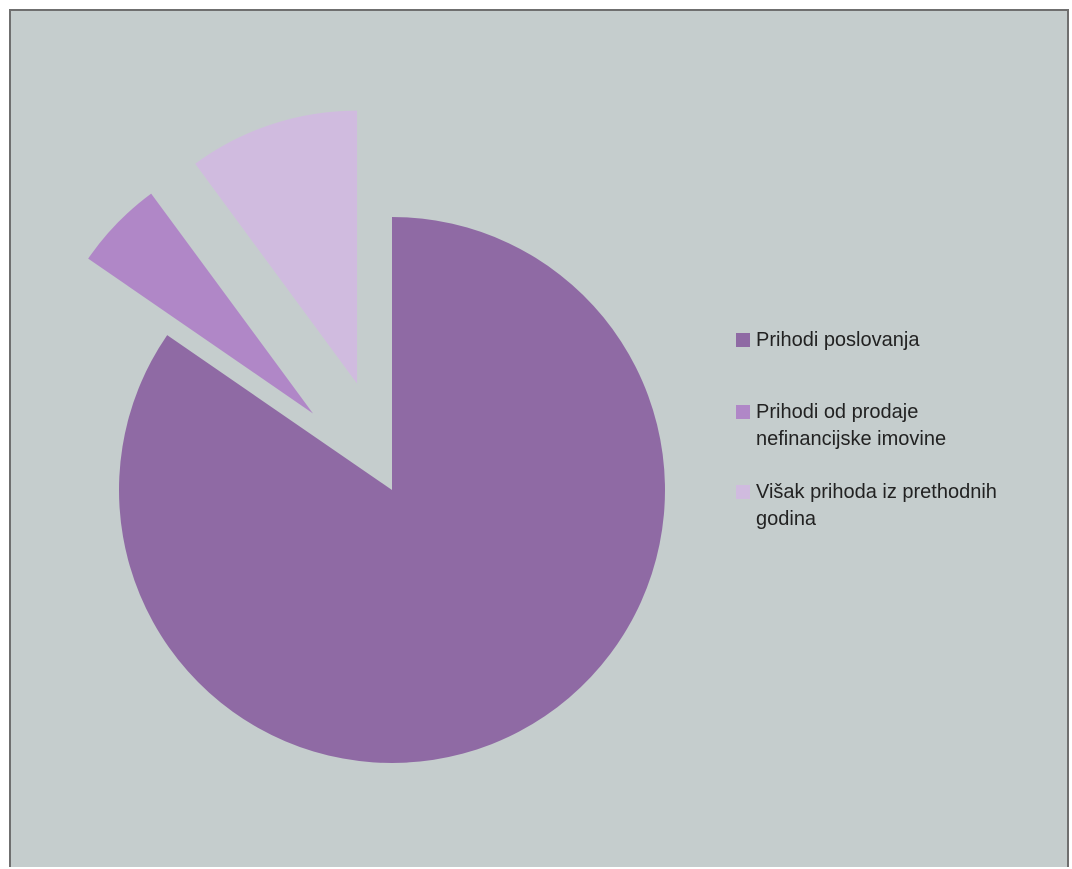 The image size is (1072, 869). Describe the element at coordinates (786, 519) in the screenshot. I see `legend-label: godina` at that location.